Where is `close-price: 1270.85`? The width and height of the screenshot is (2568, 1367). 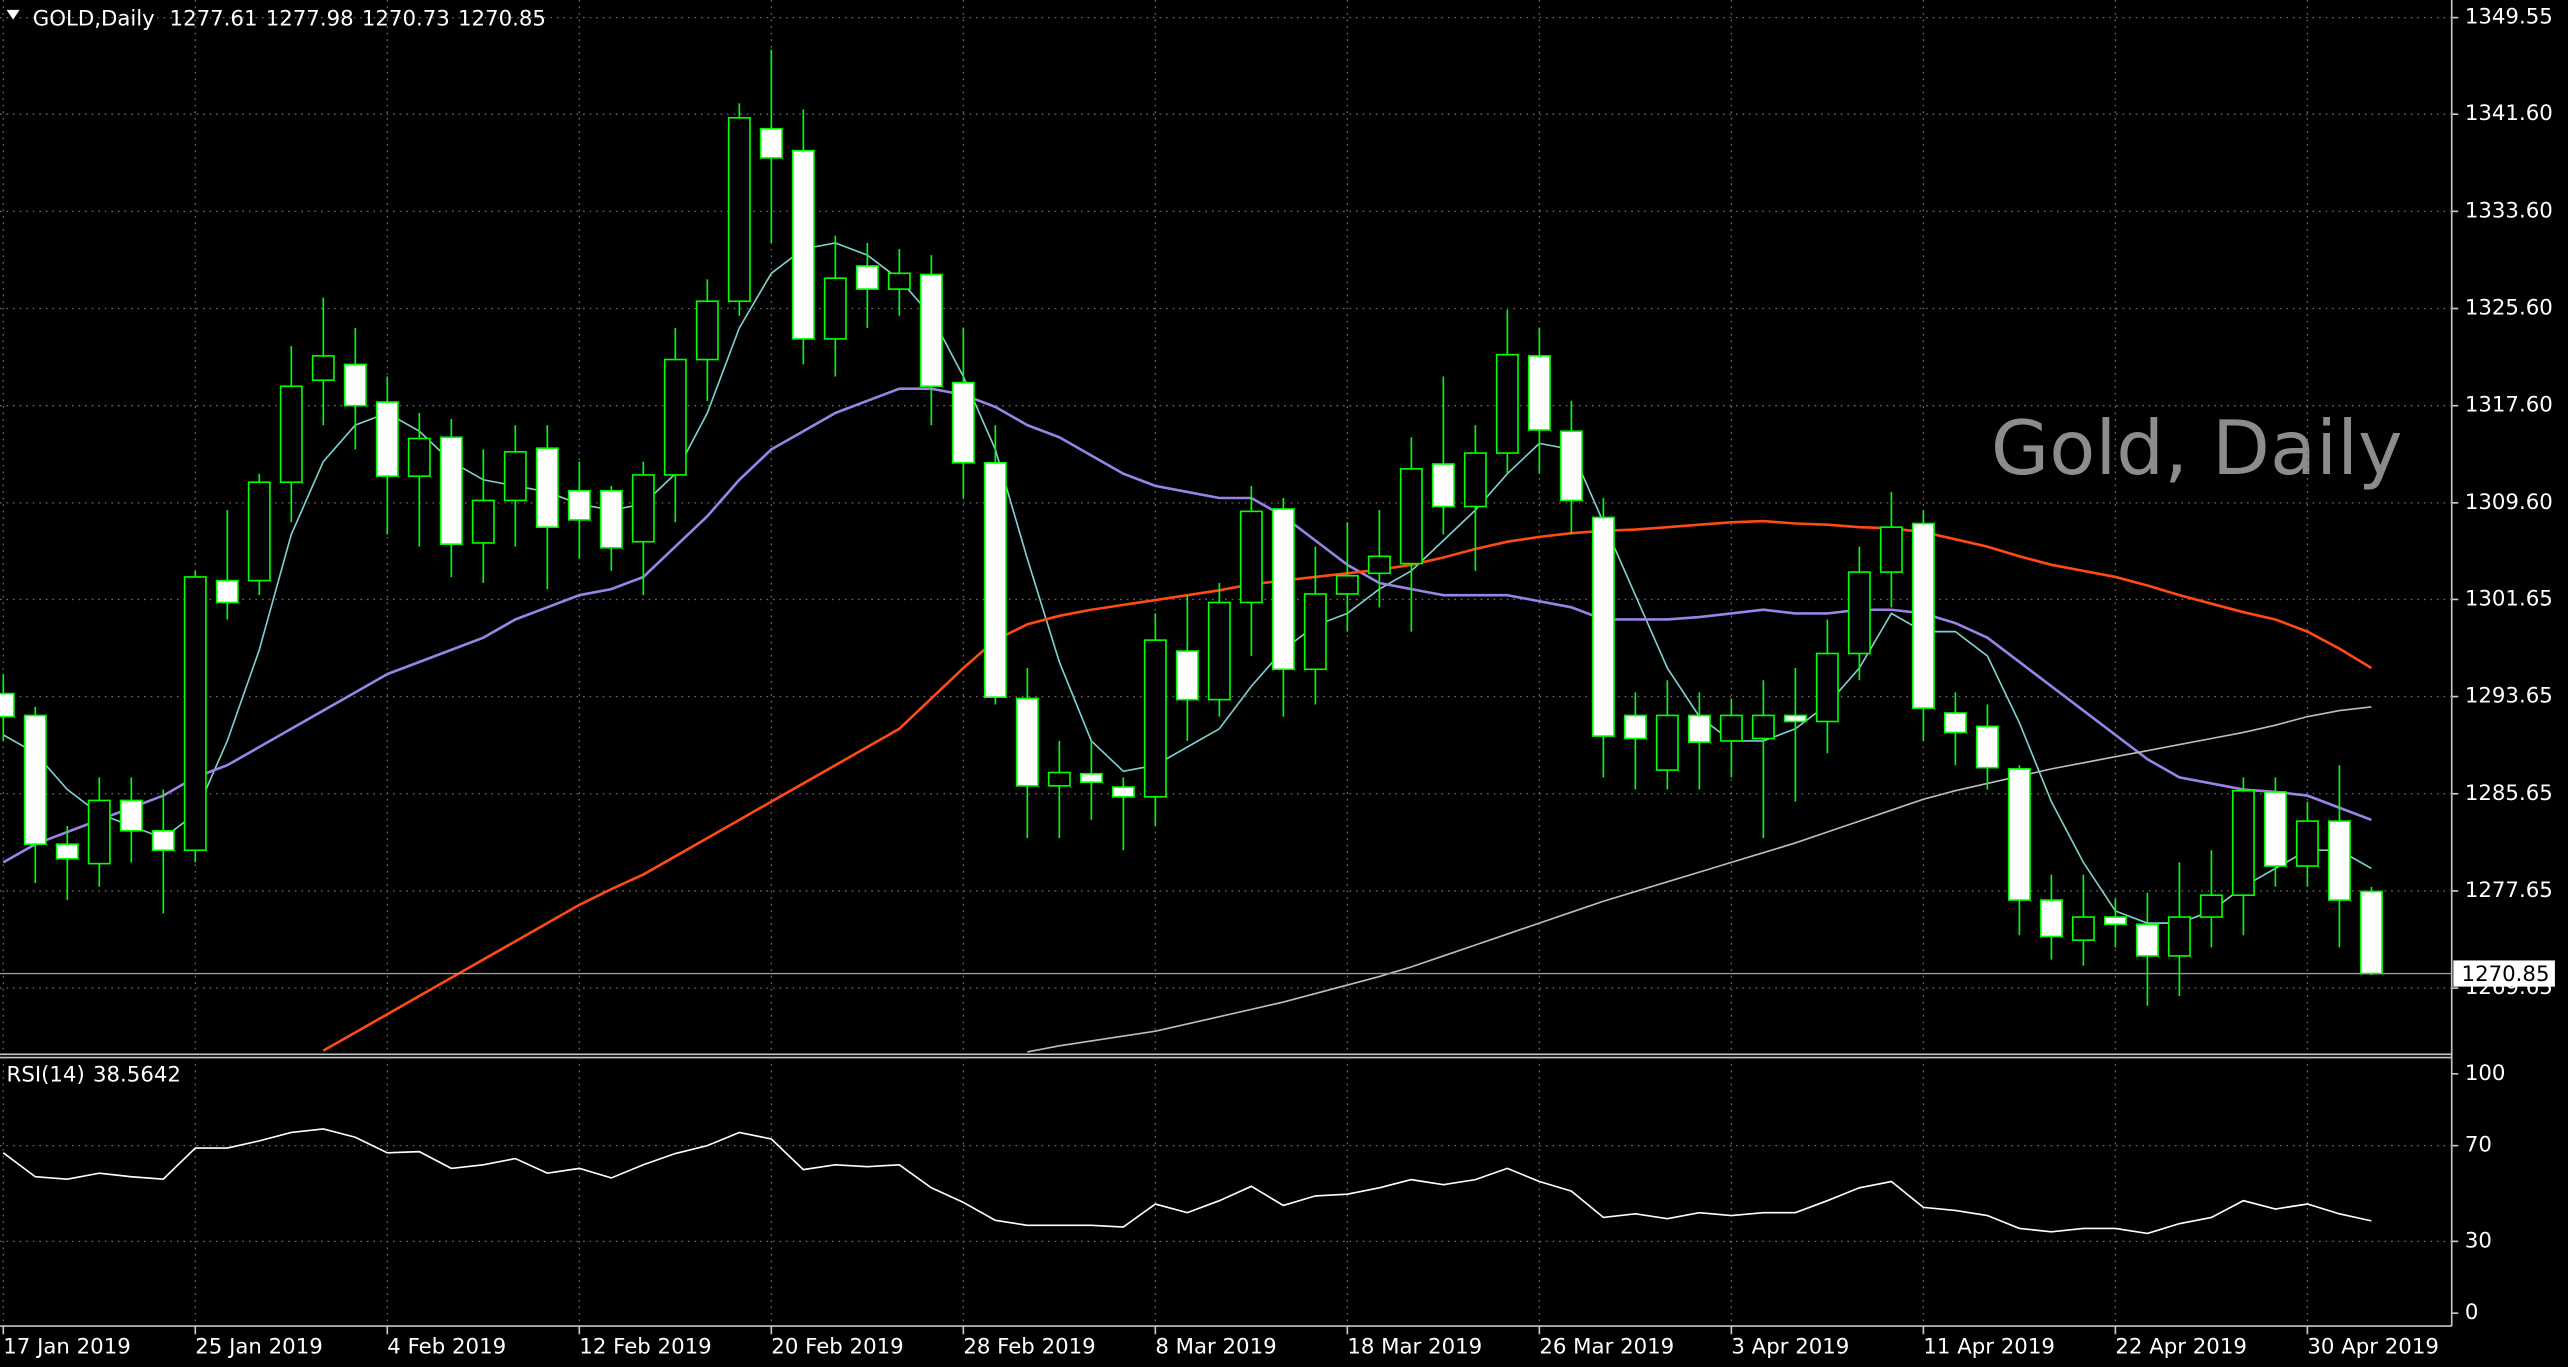
close-price: 1270.85 is located at coordinates (502, 19).